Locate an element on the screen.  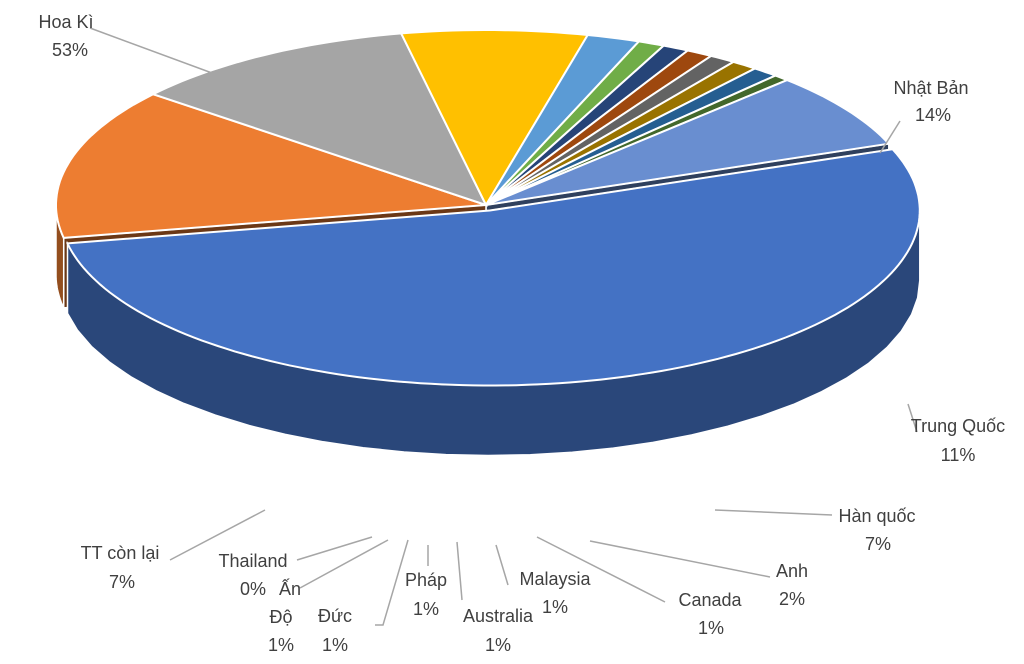
slice-han-quoc is located at coordinates (494, 118).